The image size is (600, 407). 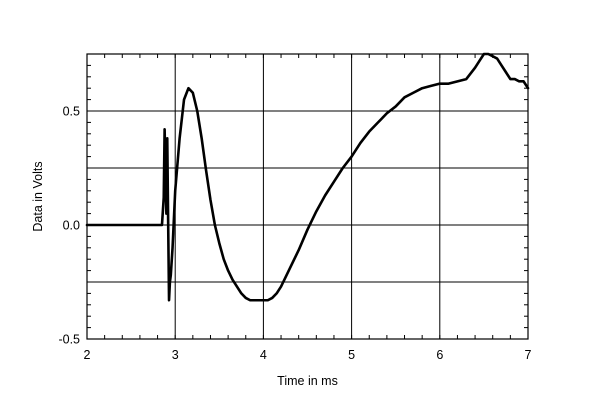 What do you see at coordinates (69, 340) in the screenshot?
I see `y-tick-label: -0.5` at bounding box center [69, 340].